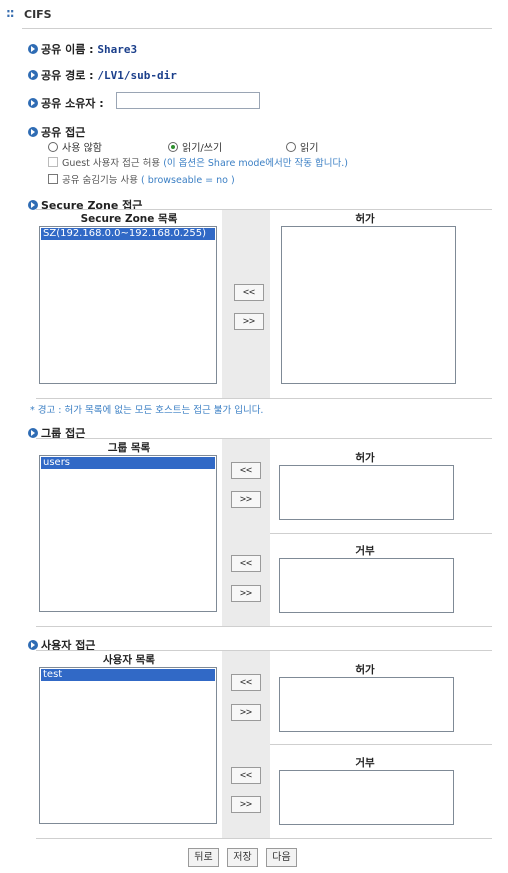 The image size is (508, 873). I want to click on access-option-read: 읽기, so click(302, 146).